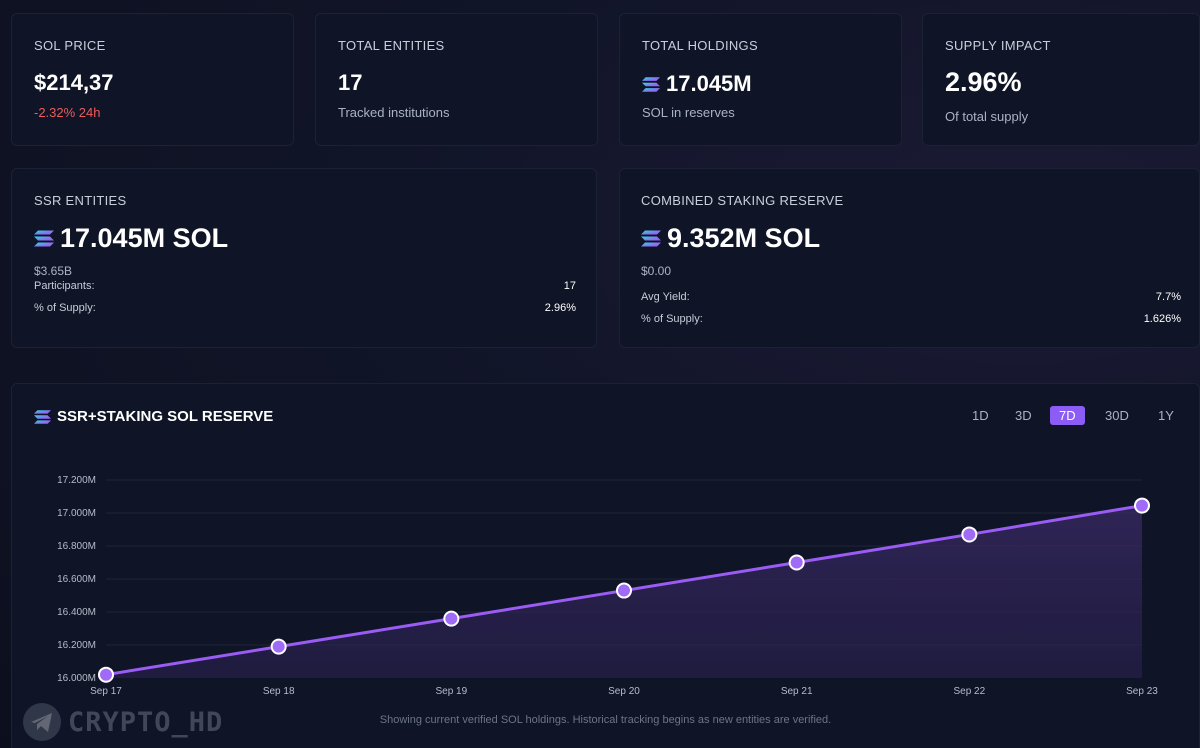  What do you see at coordinates (146, 722) in the screenshot?
I see `watermark-text: CRYPTO_HD` at bounding box center [146, 722].